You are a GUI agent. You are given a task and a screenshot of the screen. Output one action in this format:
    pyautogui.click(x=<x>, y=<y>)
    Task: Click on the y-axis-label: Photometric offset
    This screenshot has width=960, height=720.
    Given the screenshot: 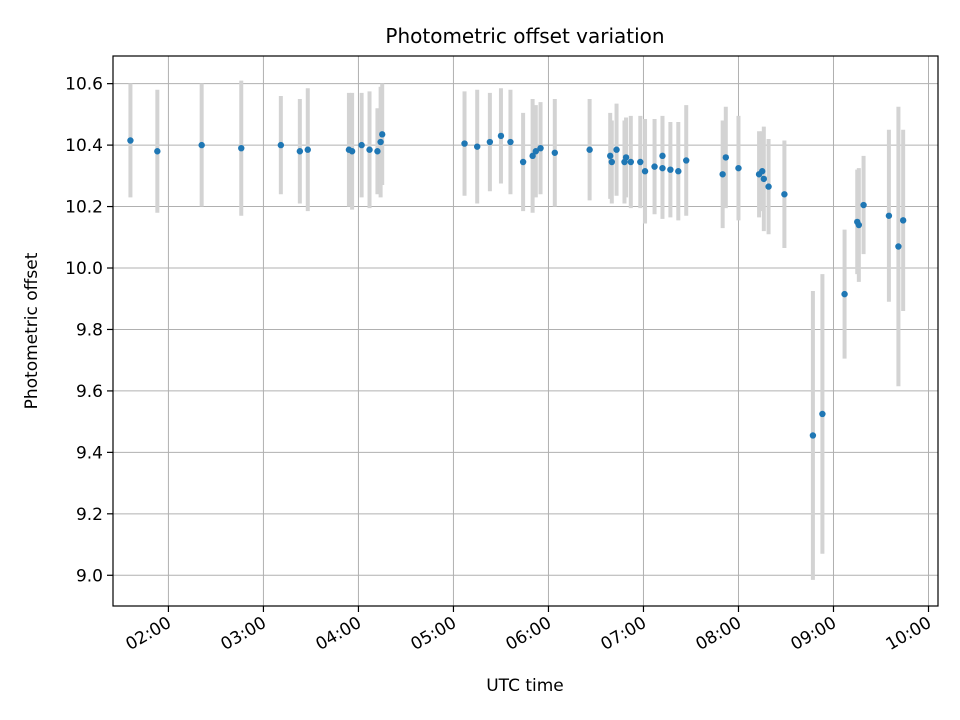 What is the action you would take?
    pyautogui.click(x=32, y=330)
    